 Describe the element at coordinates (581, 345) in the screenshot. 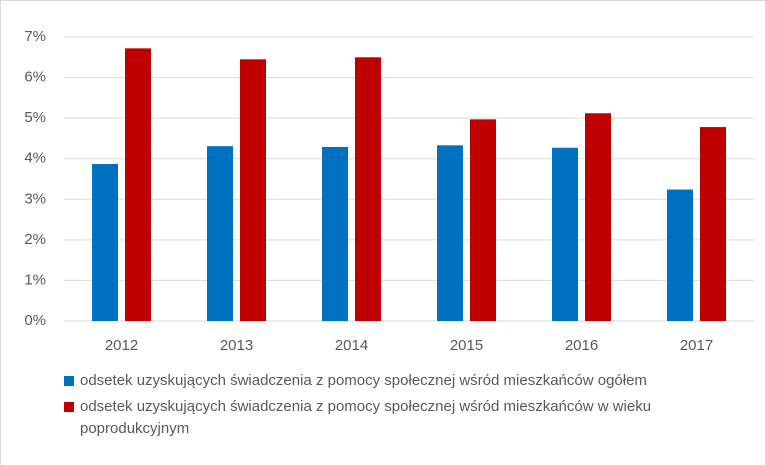

I see `x-tick-label: 2016` at that location.